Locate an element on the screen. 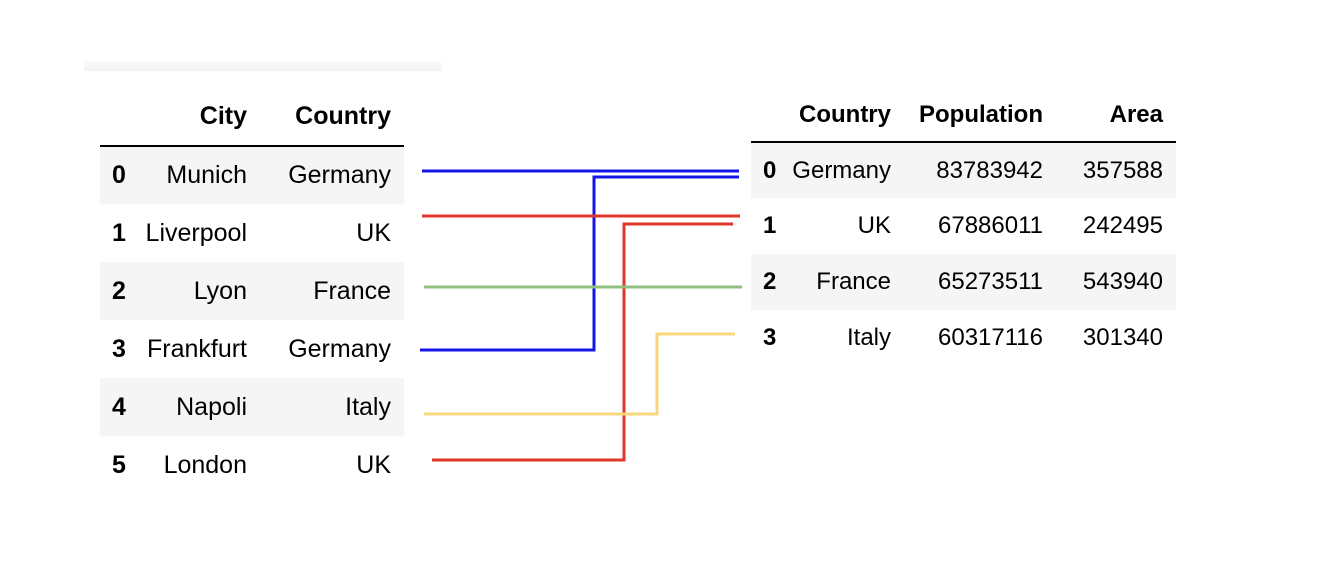 This screenshot has width=1330, height=564. link-london-uk is located at coordinates (582, 342).